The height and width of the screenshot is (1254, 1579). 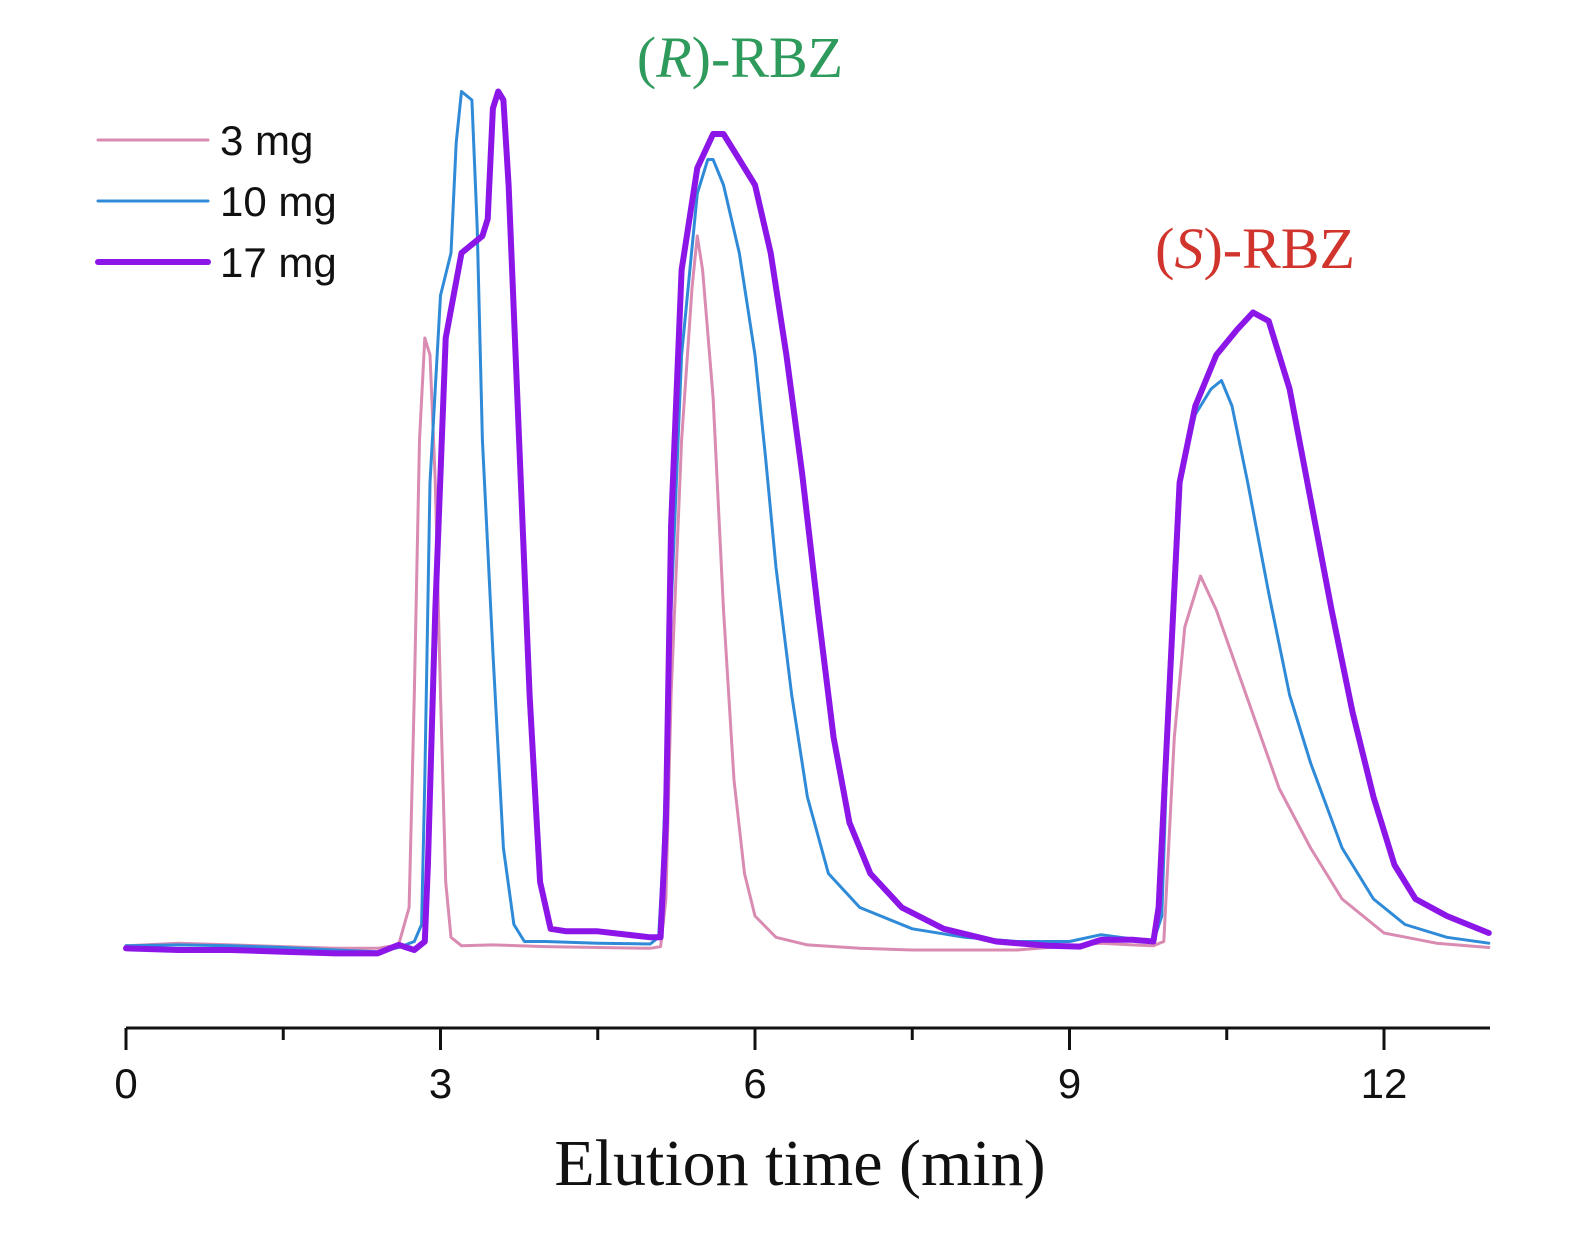 I want to click on x-tick-label: 0, so click(x=125, y=1083).